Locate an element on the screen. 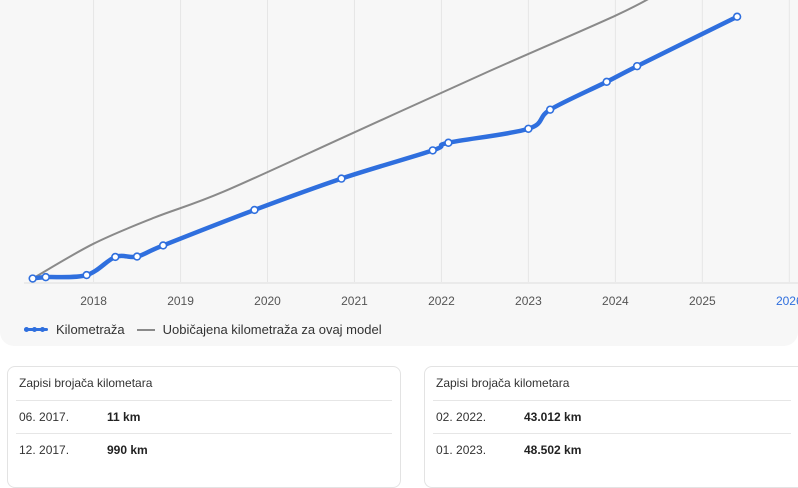 This screenshot has width=798, height=488. table-row: 06. 2017. 11 km is located at coordinates (204, 416).